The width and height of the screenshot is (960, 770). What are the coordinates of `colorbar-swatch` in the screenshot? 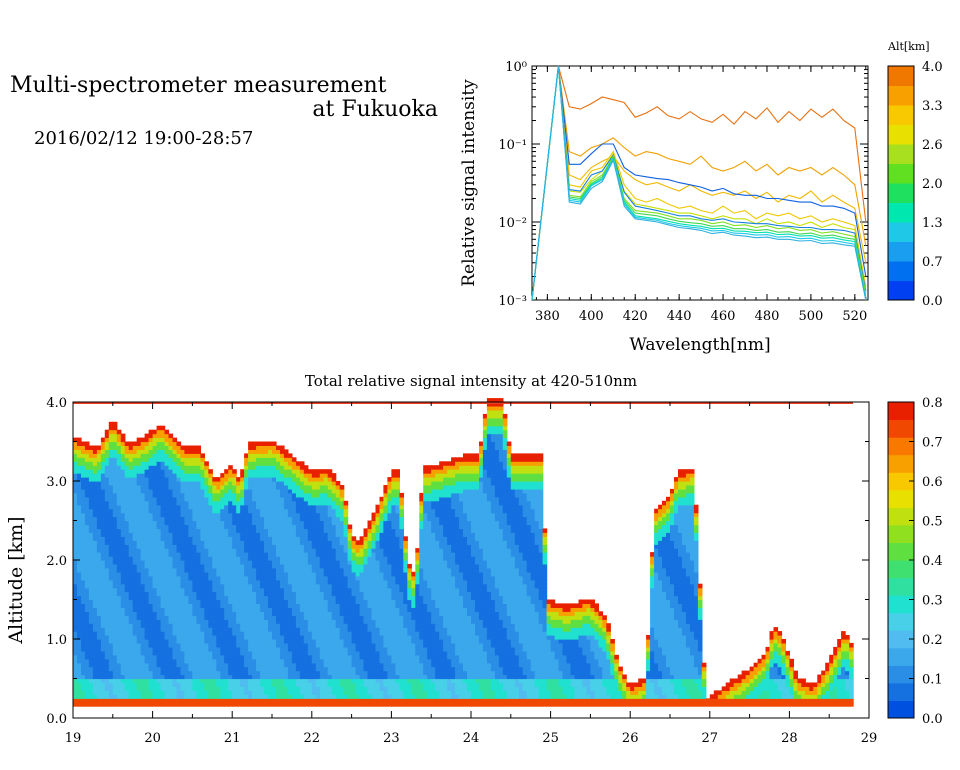 It's located at (901, 76).